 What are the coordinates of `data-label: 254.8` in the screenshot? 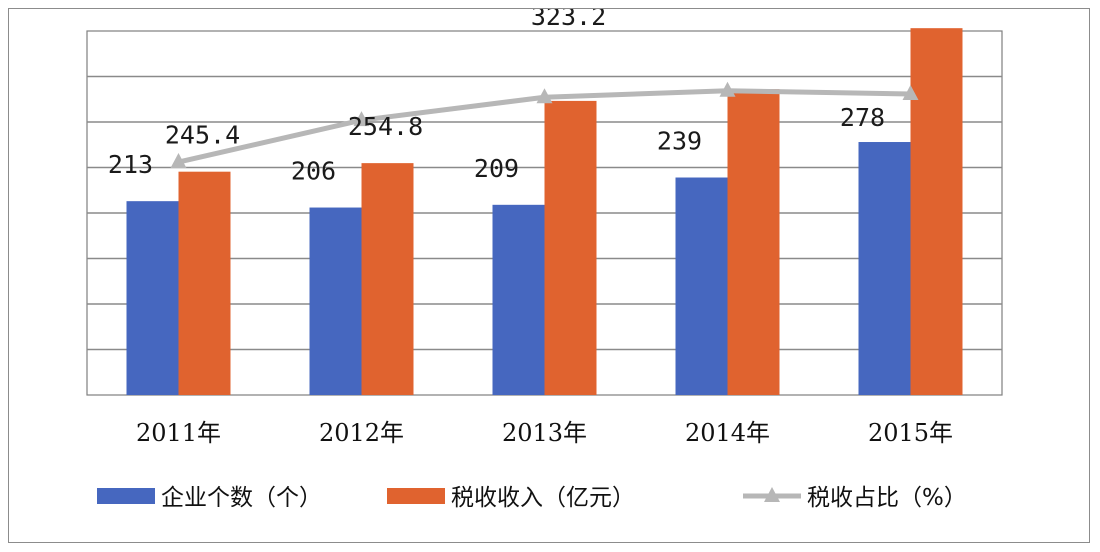 It's located at (385, 126).